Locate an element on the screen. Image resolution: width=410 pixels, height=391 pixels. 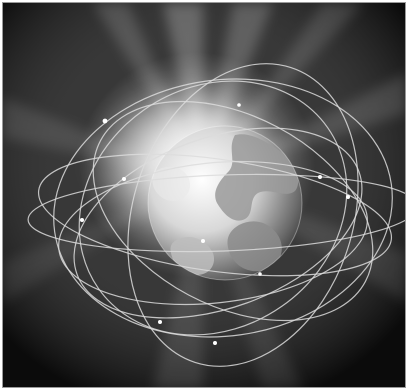
continents is located at coordinates (225, 204).